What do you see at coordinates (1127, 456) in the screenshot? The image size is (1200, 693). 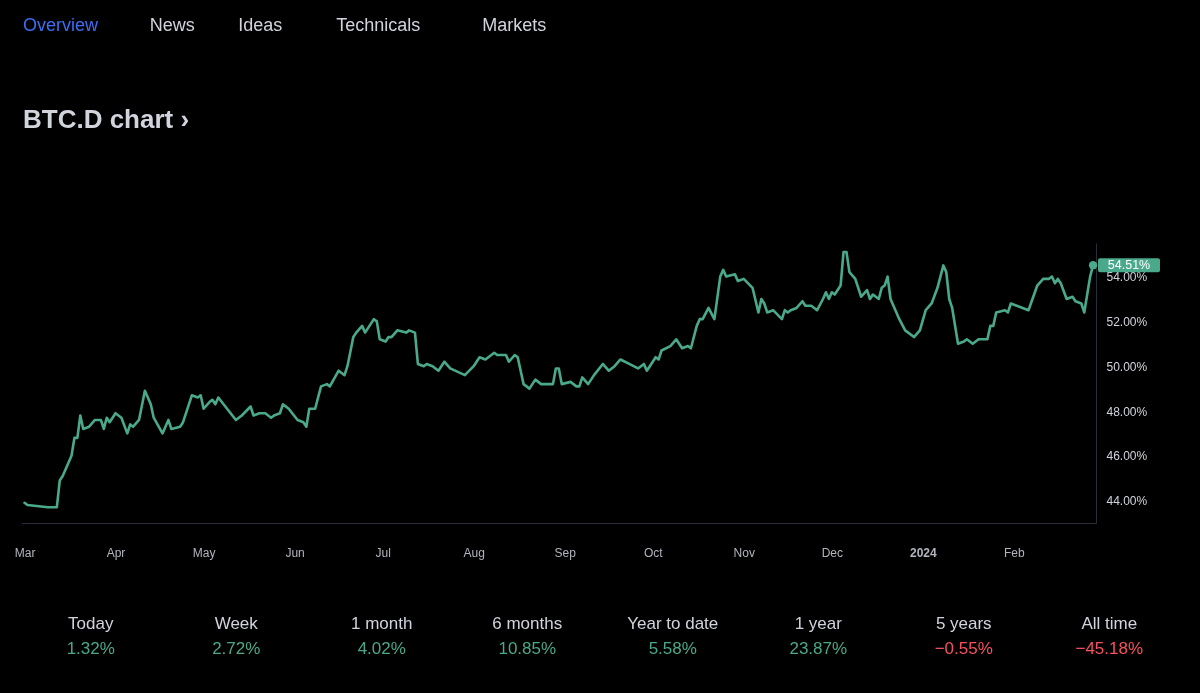 I see `y-tick-label: 46.00%` at bounding box center [1127, 456].